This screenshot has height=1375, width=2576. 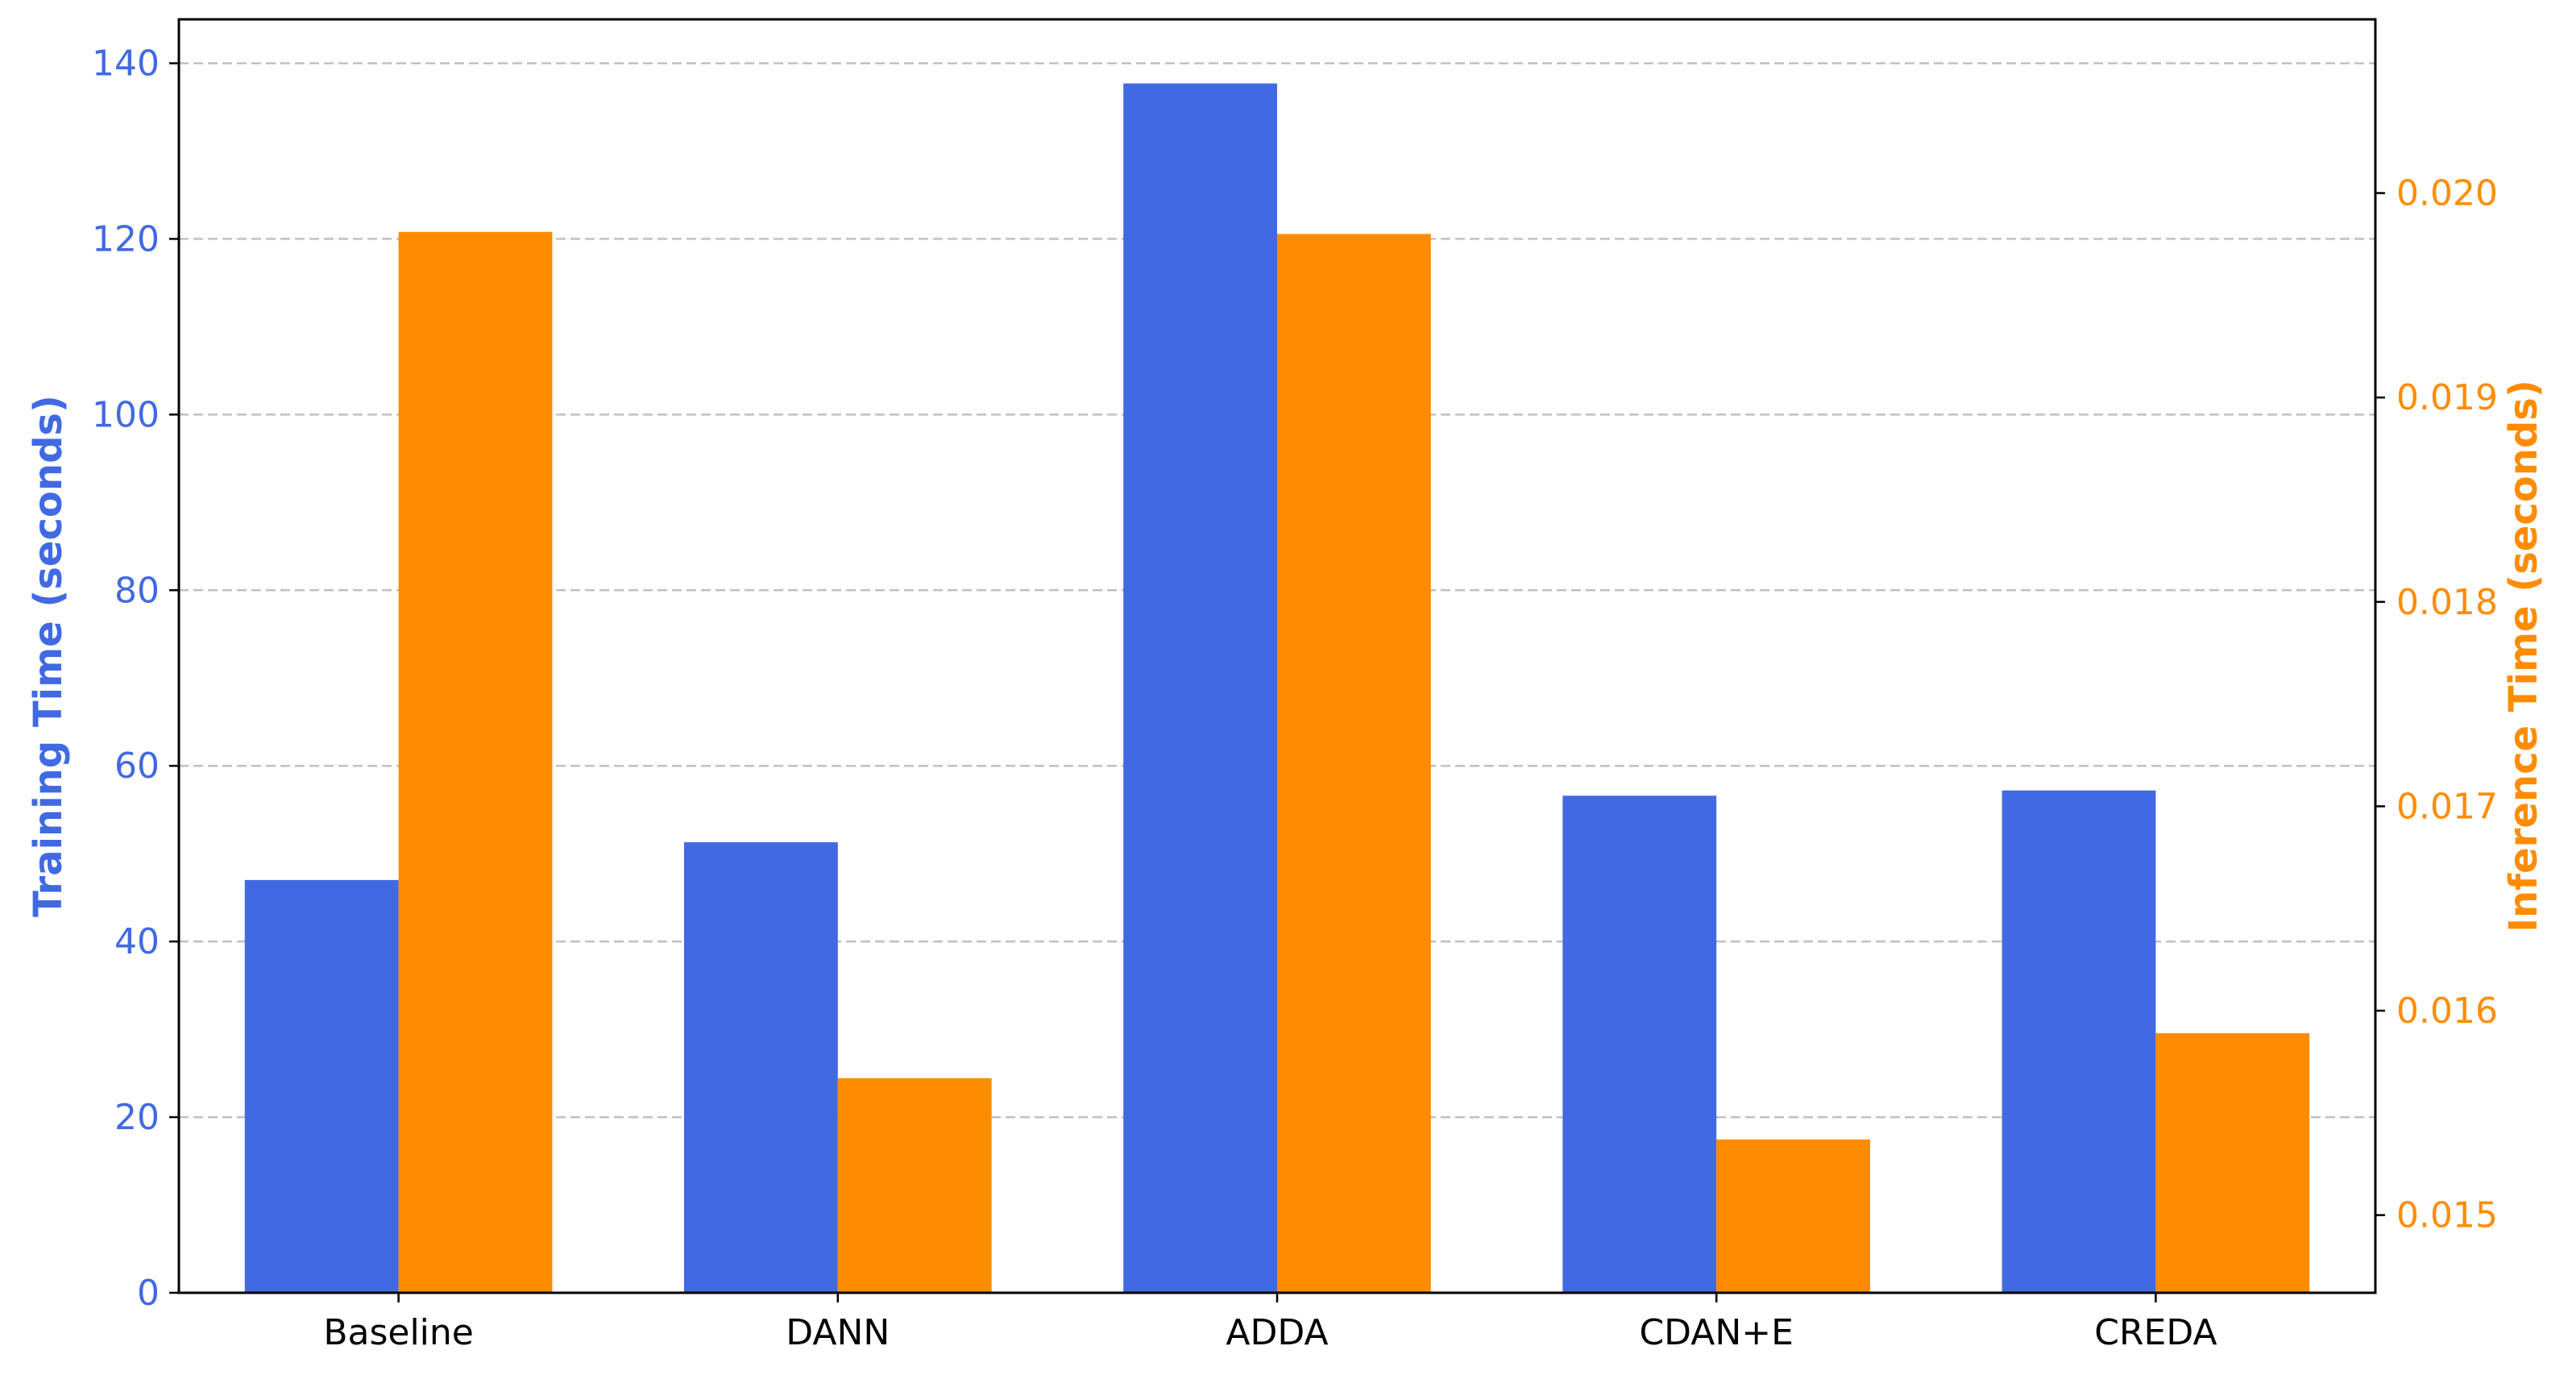 I want to click on bar-training-baseline, so click(x=321, y=1086).